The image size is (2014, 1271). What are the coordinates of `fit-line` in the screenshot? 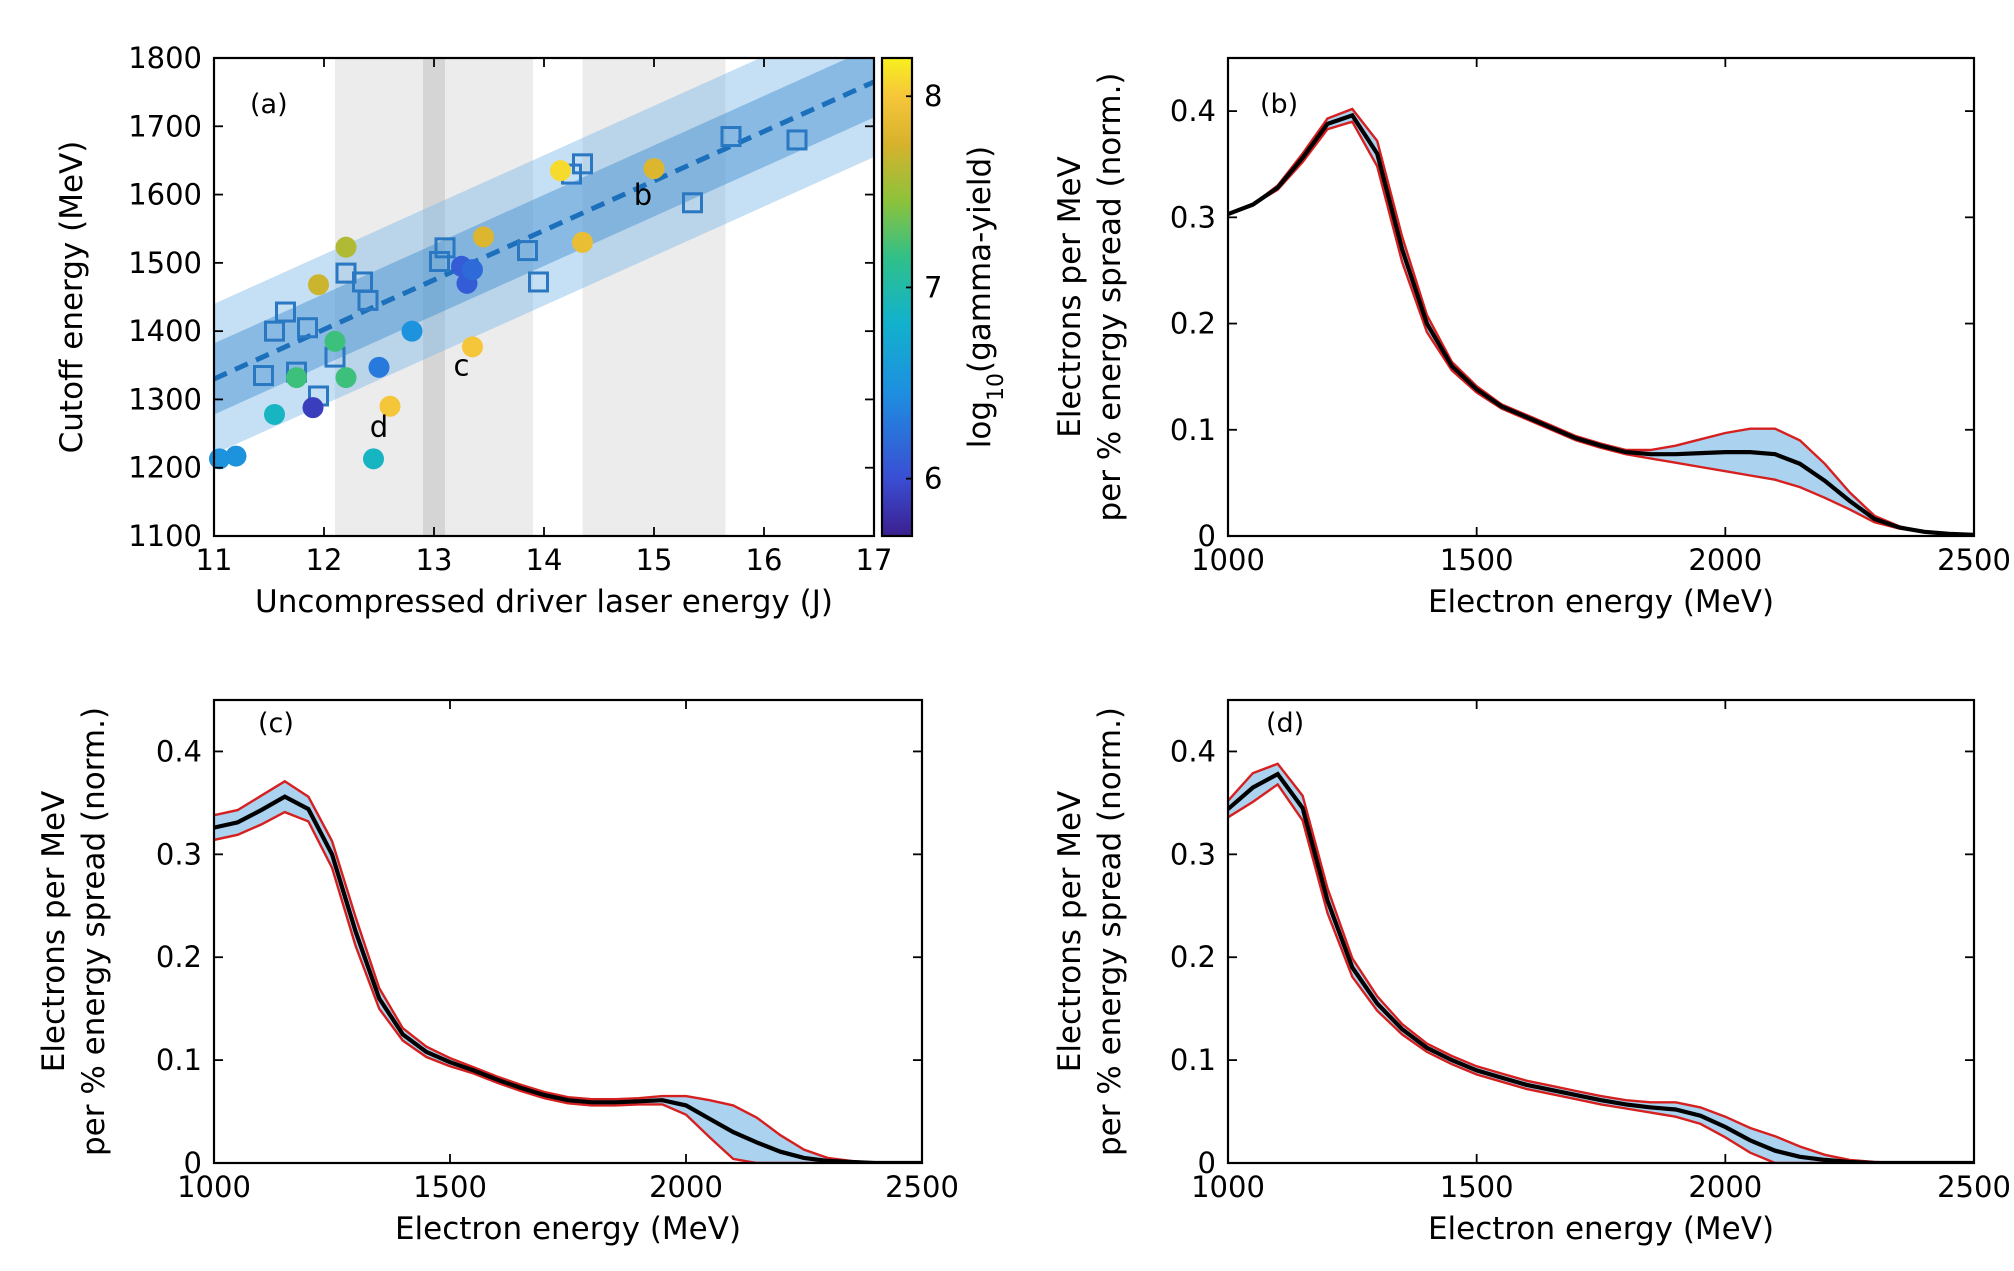 It's located at (544, 230).